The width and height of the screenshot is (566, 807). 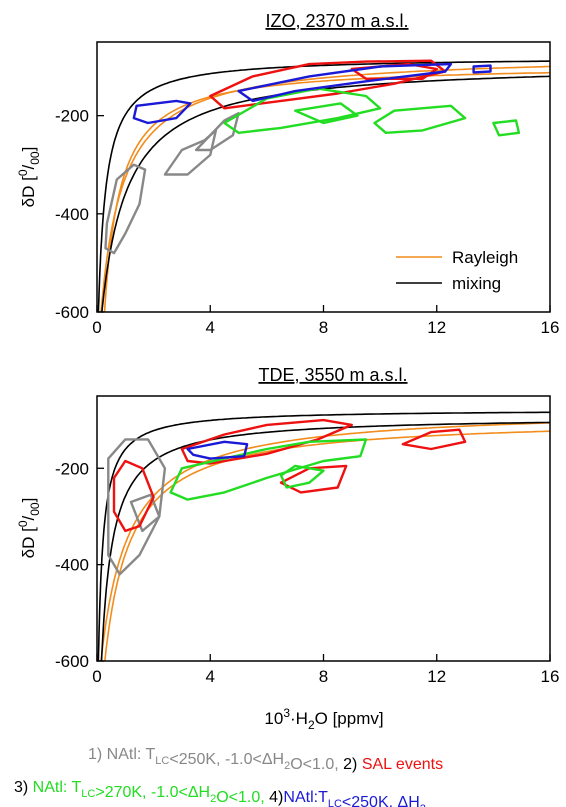 I want to click on caption-run: 2), so click(x=352, y=764).